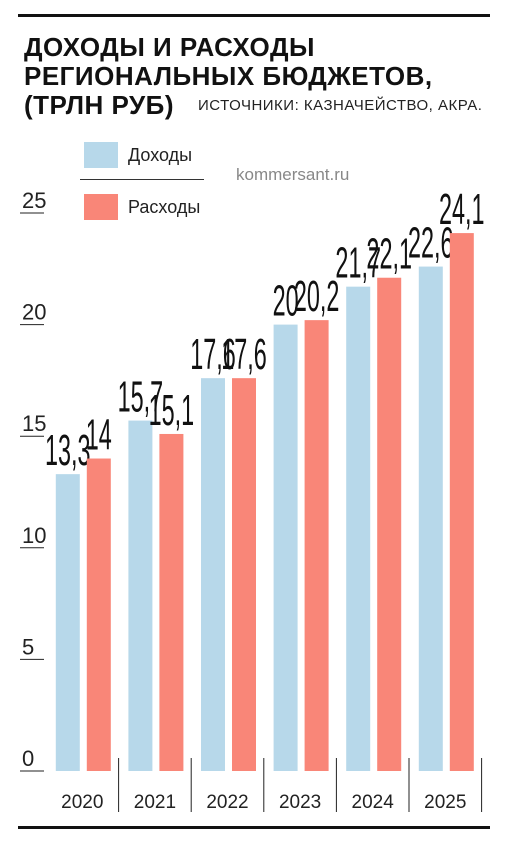 This screenshot has height=852, width=511. I want to click on title-line-1: ДОХОДЫ И РАСХОДЫ, so click(169, 47).